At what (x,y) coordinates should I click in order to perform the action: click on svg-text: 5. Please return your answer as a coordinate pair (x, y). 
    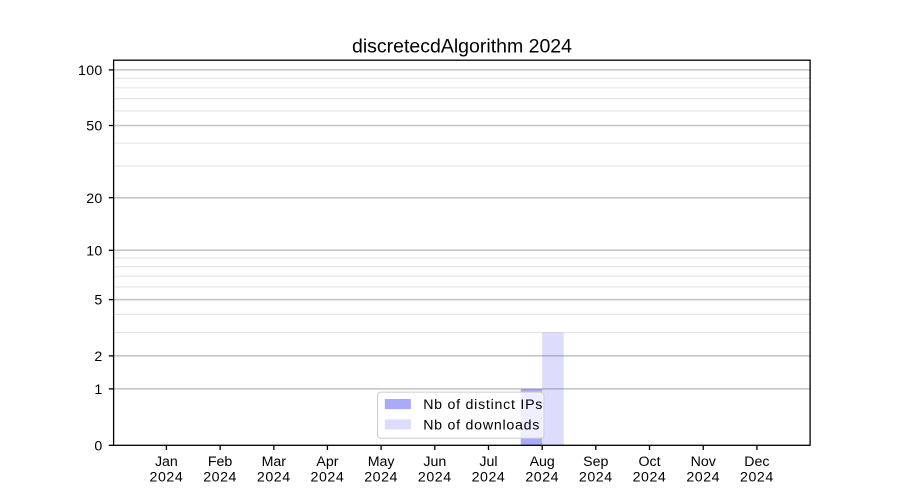
    Looking at the image, I should click on (98, 301).